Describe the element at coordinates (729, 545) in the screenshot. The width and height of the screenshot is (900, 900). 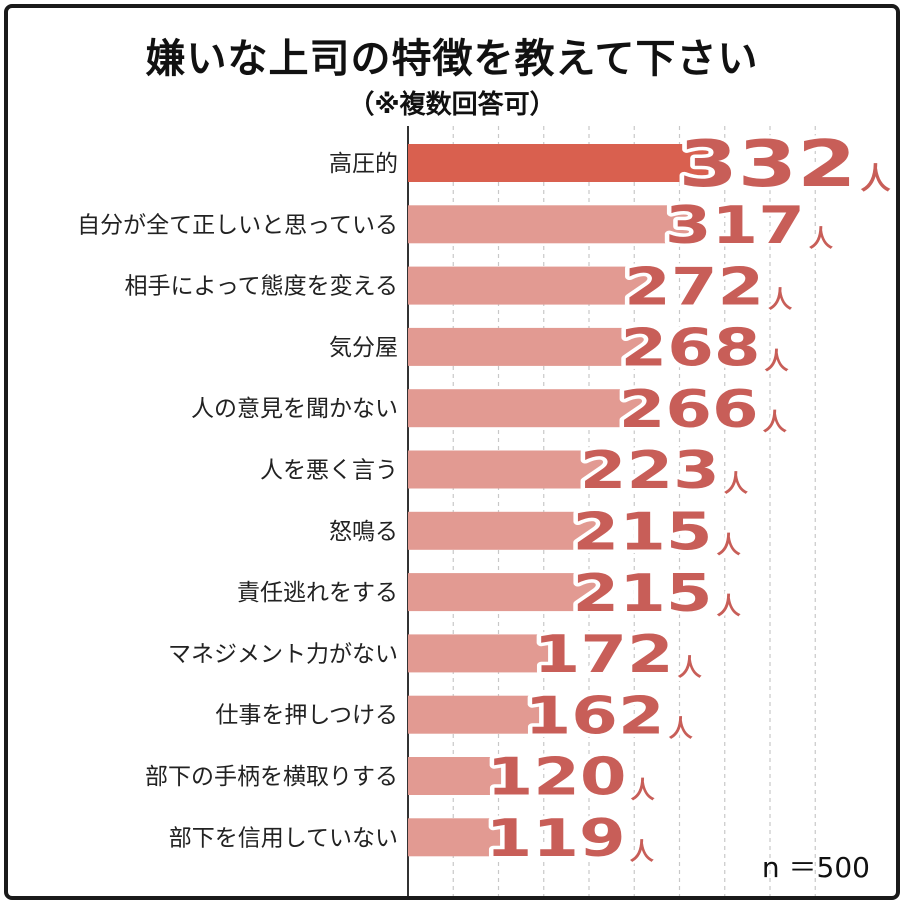
I see `unit-label-6: 人` at that location.